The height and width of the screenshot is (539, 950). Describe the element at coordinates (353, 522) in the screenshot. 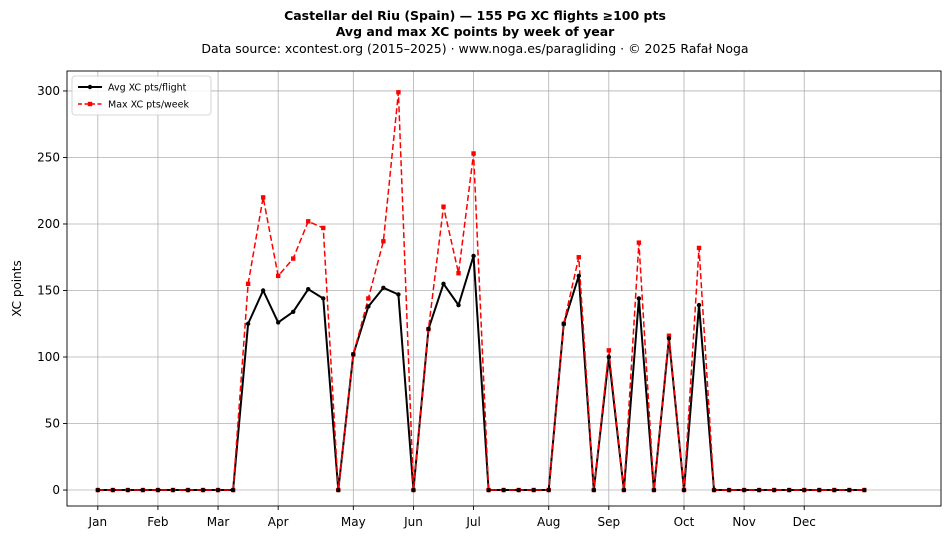

I see `x-tick-label: May` at that location.